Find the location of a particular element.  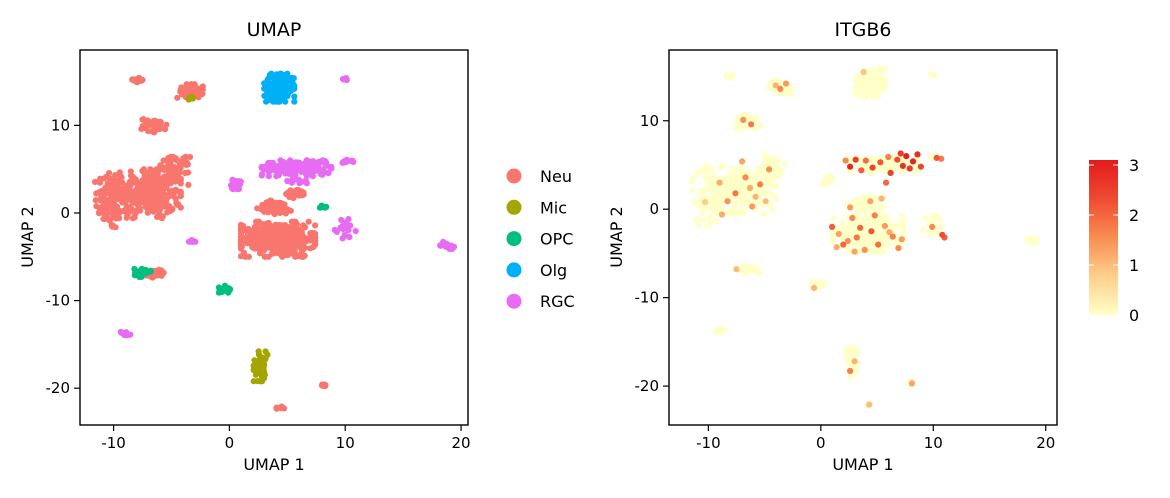

point-olg is located at coordinates (291, 78).